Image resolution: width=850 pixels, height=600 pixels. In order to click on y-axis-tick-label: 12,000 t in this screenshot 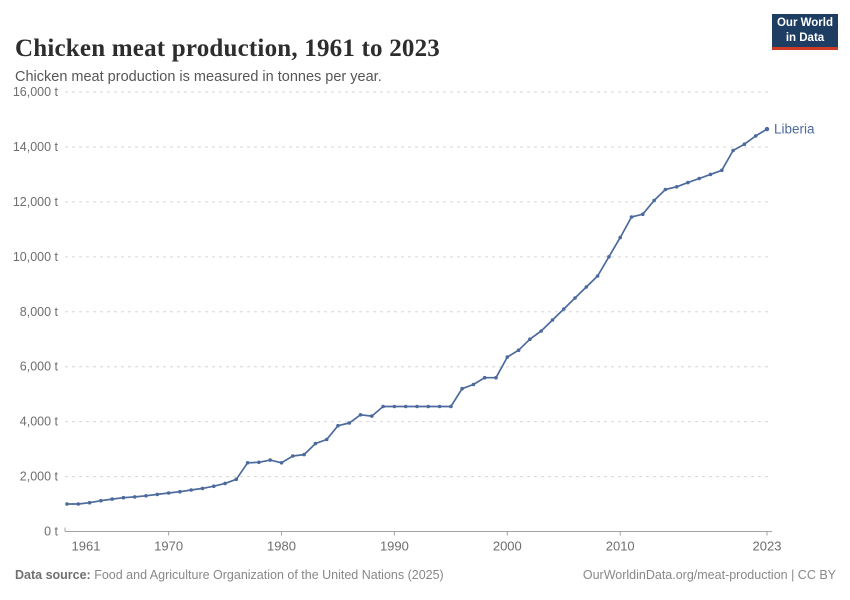, I will do `click(36, 202)`.